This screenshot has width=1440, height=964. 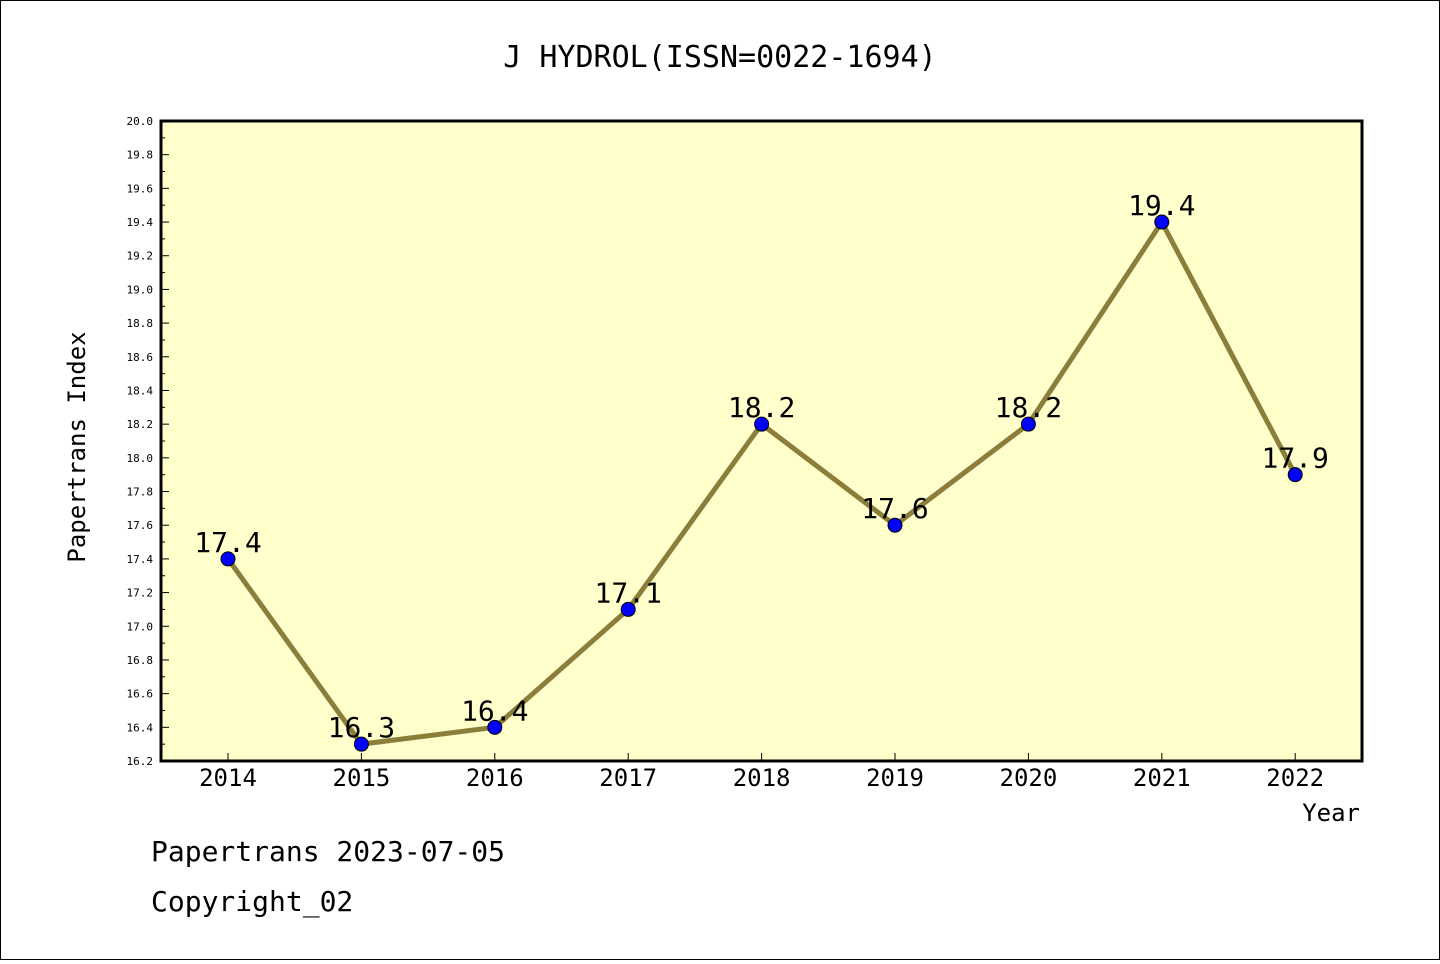 I want to click on y-tick-label: 16.6, so click(x=140, y=694).